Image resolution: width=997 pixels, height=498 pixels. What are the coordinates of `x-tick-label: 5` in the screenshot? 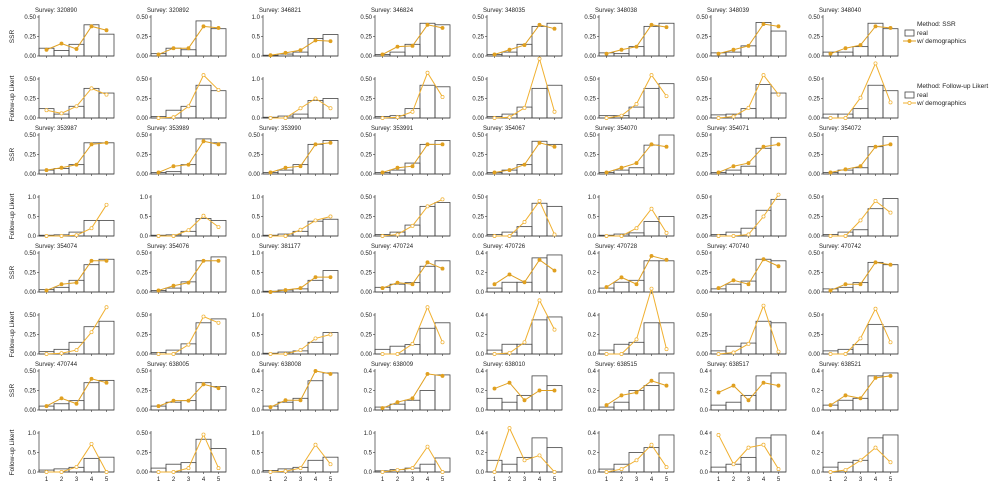 It's located at (555, 480).